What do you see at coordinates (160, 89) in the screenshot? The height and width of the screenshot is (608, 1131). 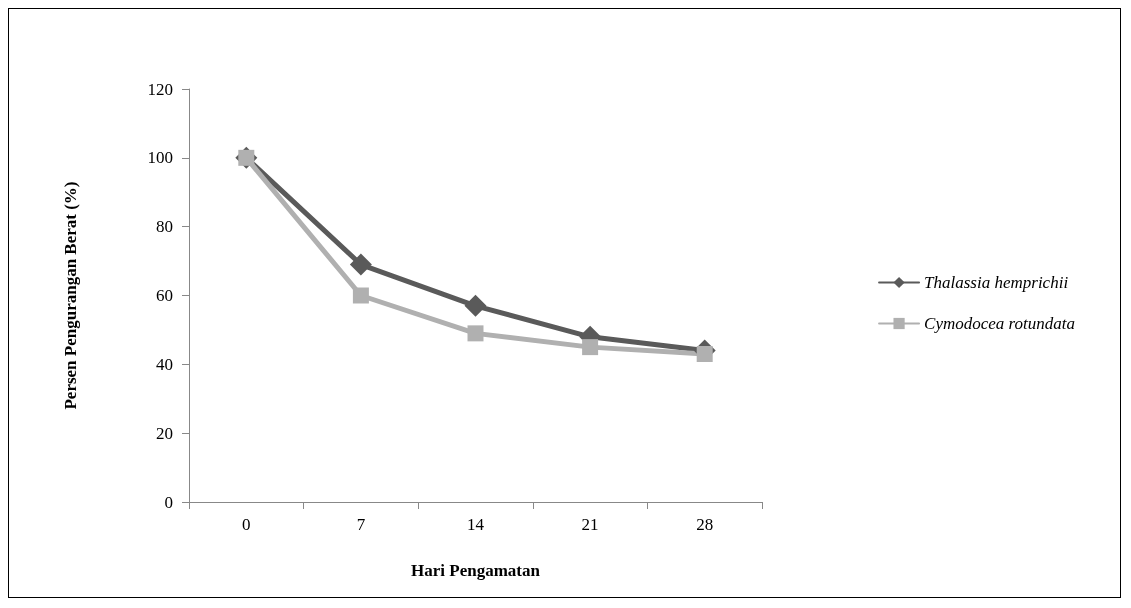 I see `y-tick-label: 120` at bounding box center [160, 89].